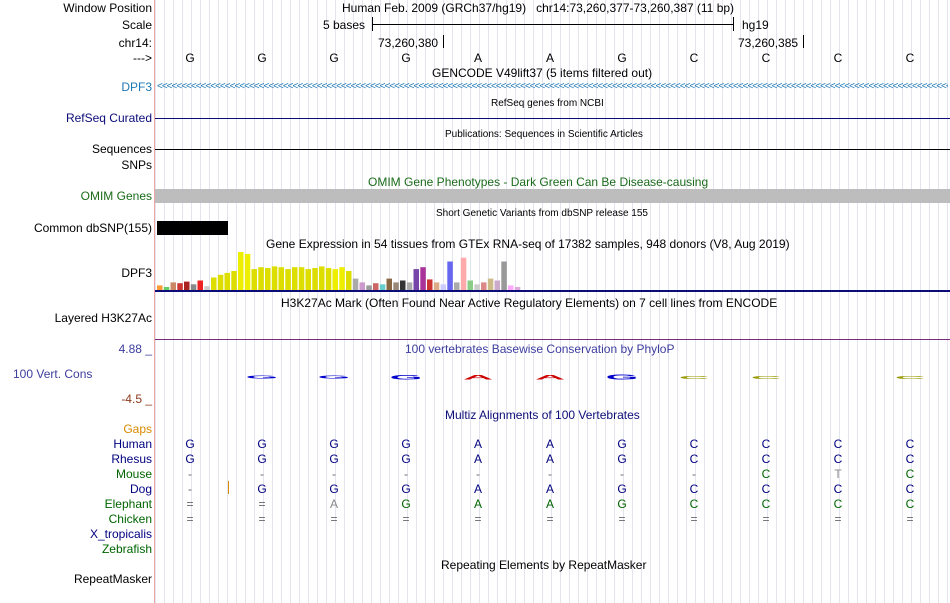 This screenshot has height=603, width=950. Describe the element at coordinates (136, 87) in the screenshot. I see `gencode-gene-label: DPF3` at that location.